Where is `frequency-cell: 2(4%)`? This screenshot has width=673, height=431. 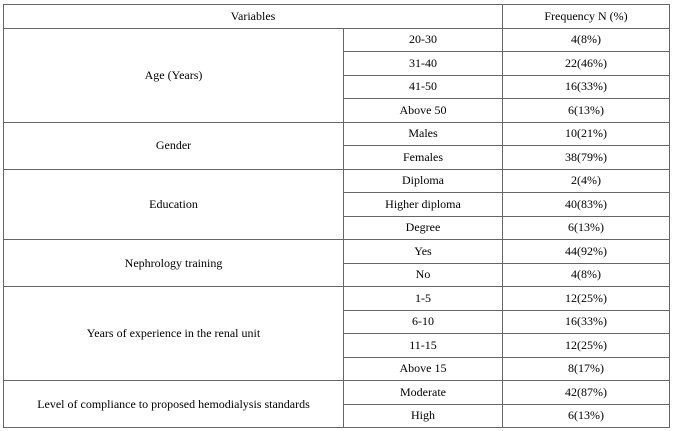 frequency-cell: 2(4%) is located at coordinates (586, 180).